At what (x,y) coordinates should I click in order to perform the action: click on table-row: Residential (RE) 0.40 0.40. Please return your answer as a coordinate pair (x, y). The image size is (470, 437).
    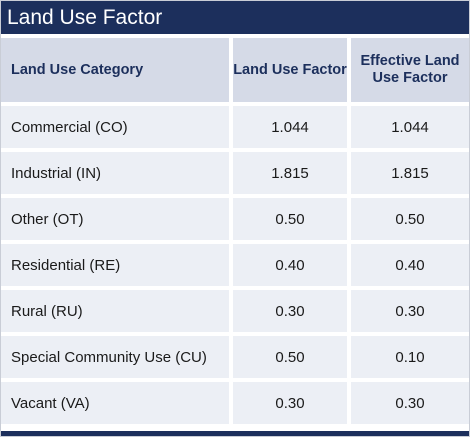
    Looking at the image, I should click on (235, 265).